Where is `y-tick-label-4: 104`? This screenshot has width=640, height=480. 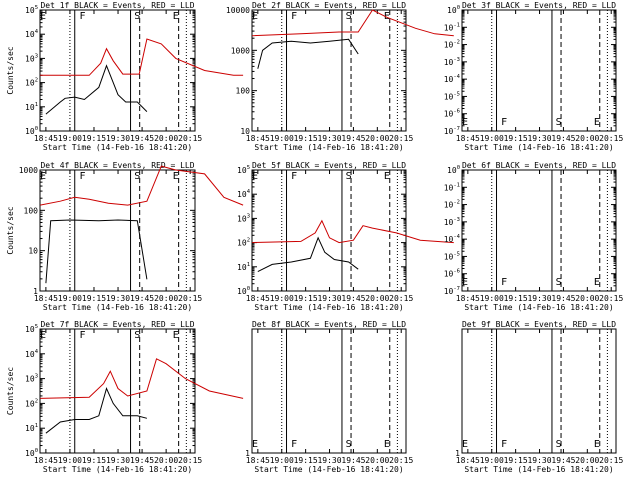
y-tick-label-4: 104 is located at coordinates (32, 354).